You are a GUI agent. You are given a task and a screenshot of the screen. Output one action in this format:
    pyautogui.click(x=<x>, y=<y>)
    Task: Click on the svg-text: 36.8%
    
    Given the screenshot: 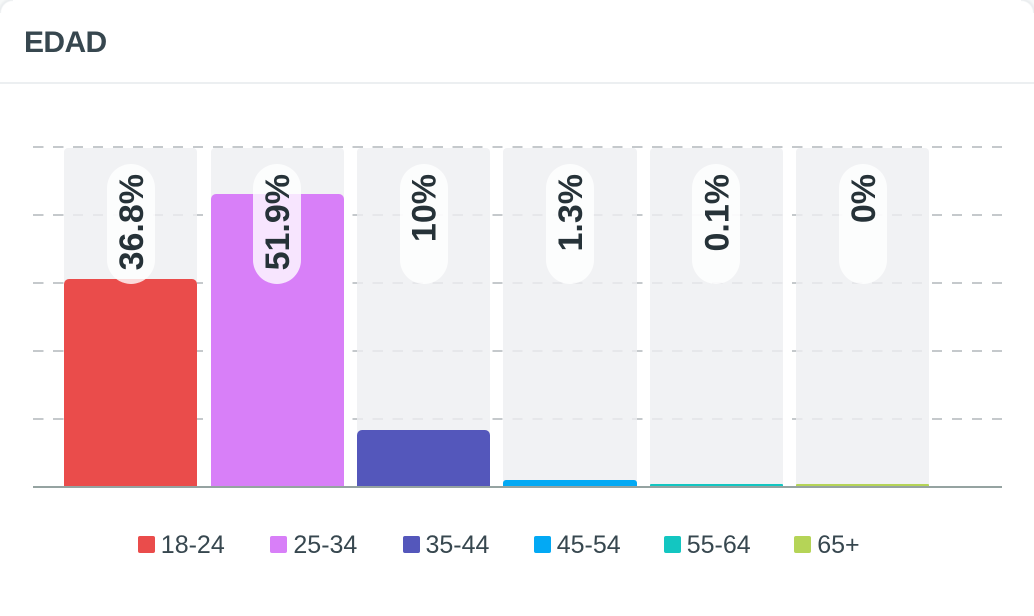 What is the action you would take?
    pyautogui.click(x=132, y=222)
    